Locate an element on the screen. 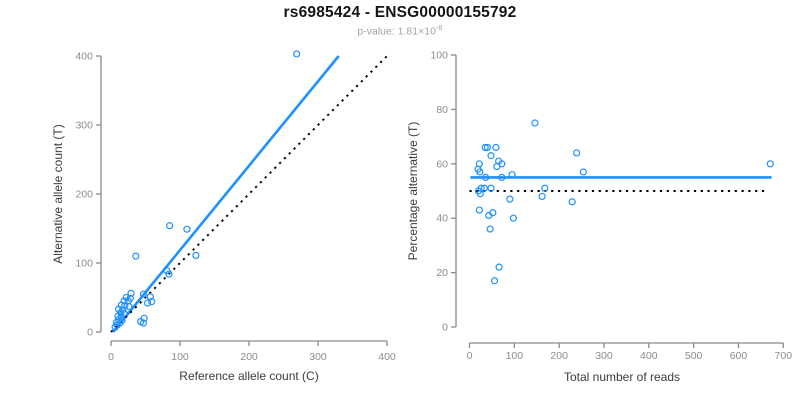 The height and width of the screenshot is (400, 800). x-axis-title: Total number of reads is located at coordinates (622, 377).